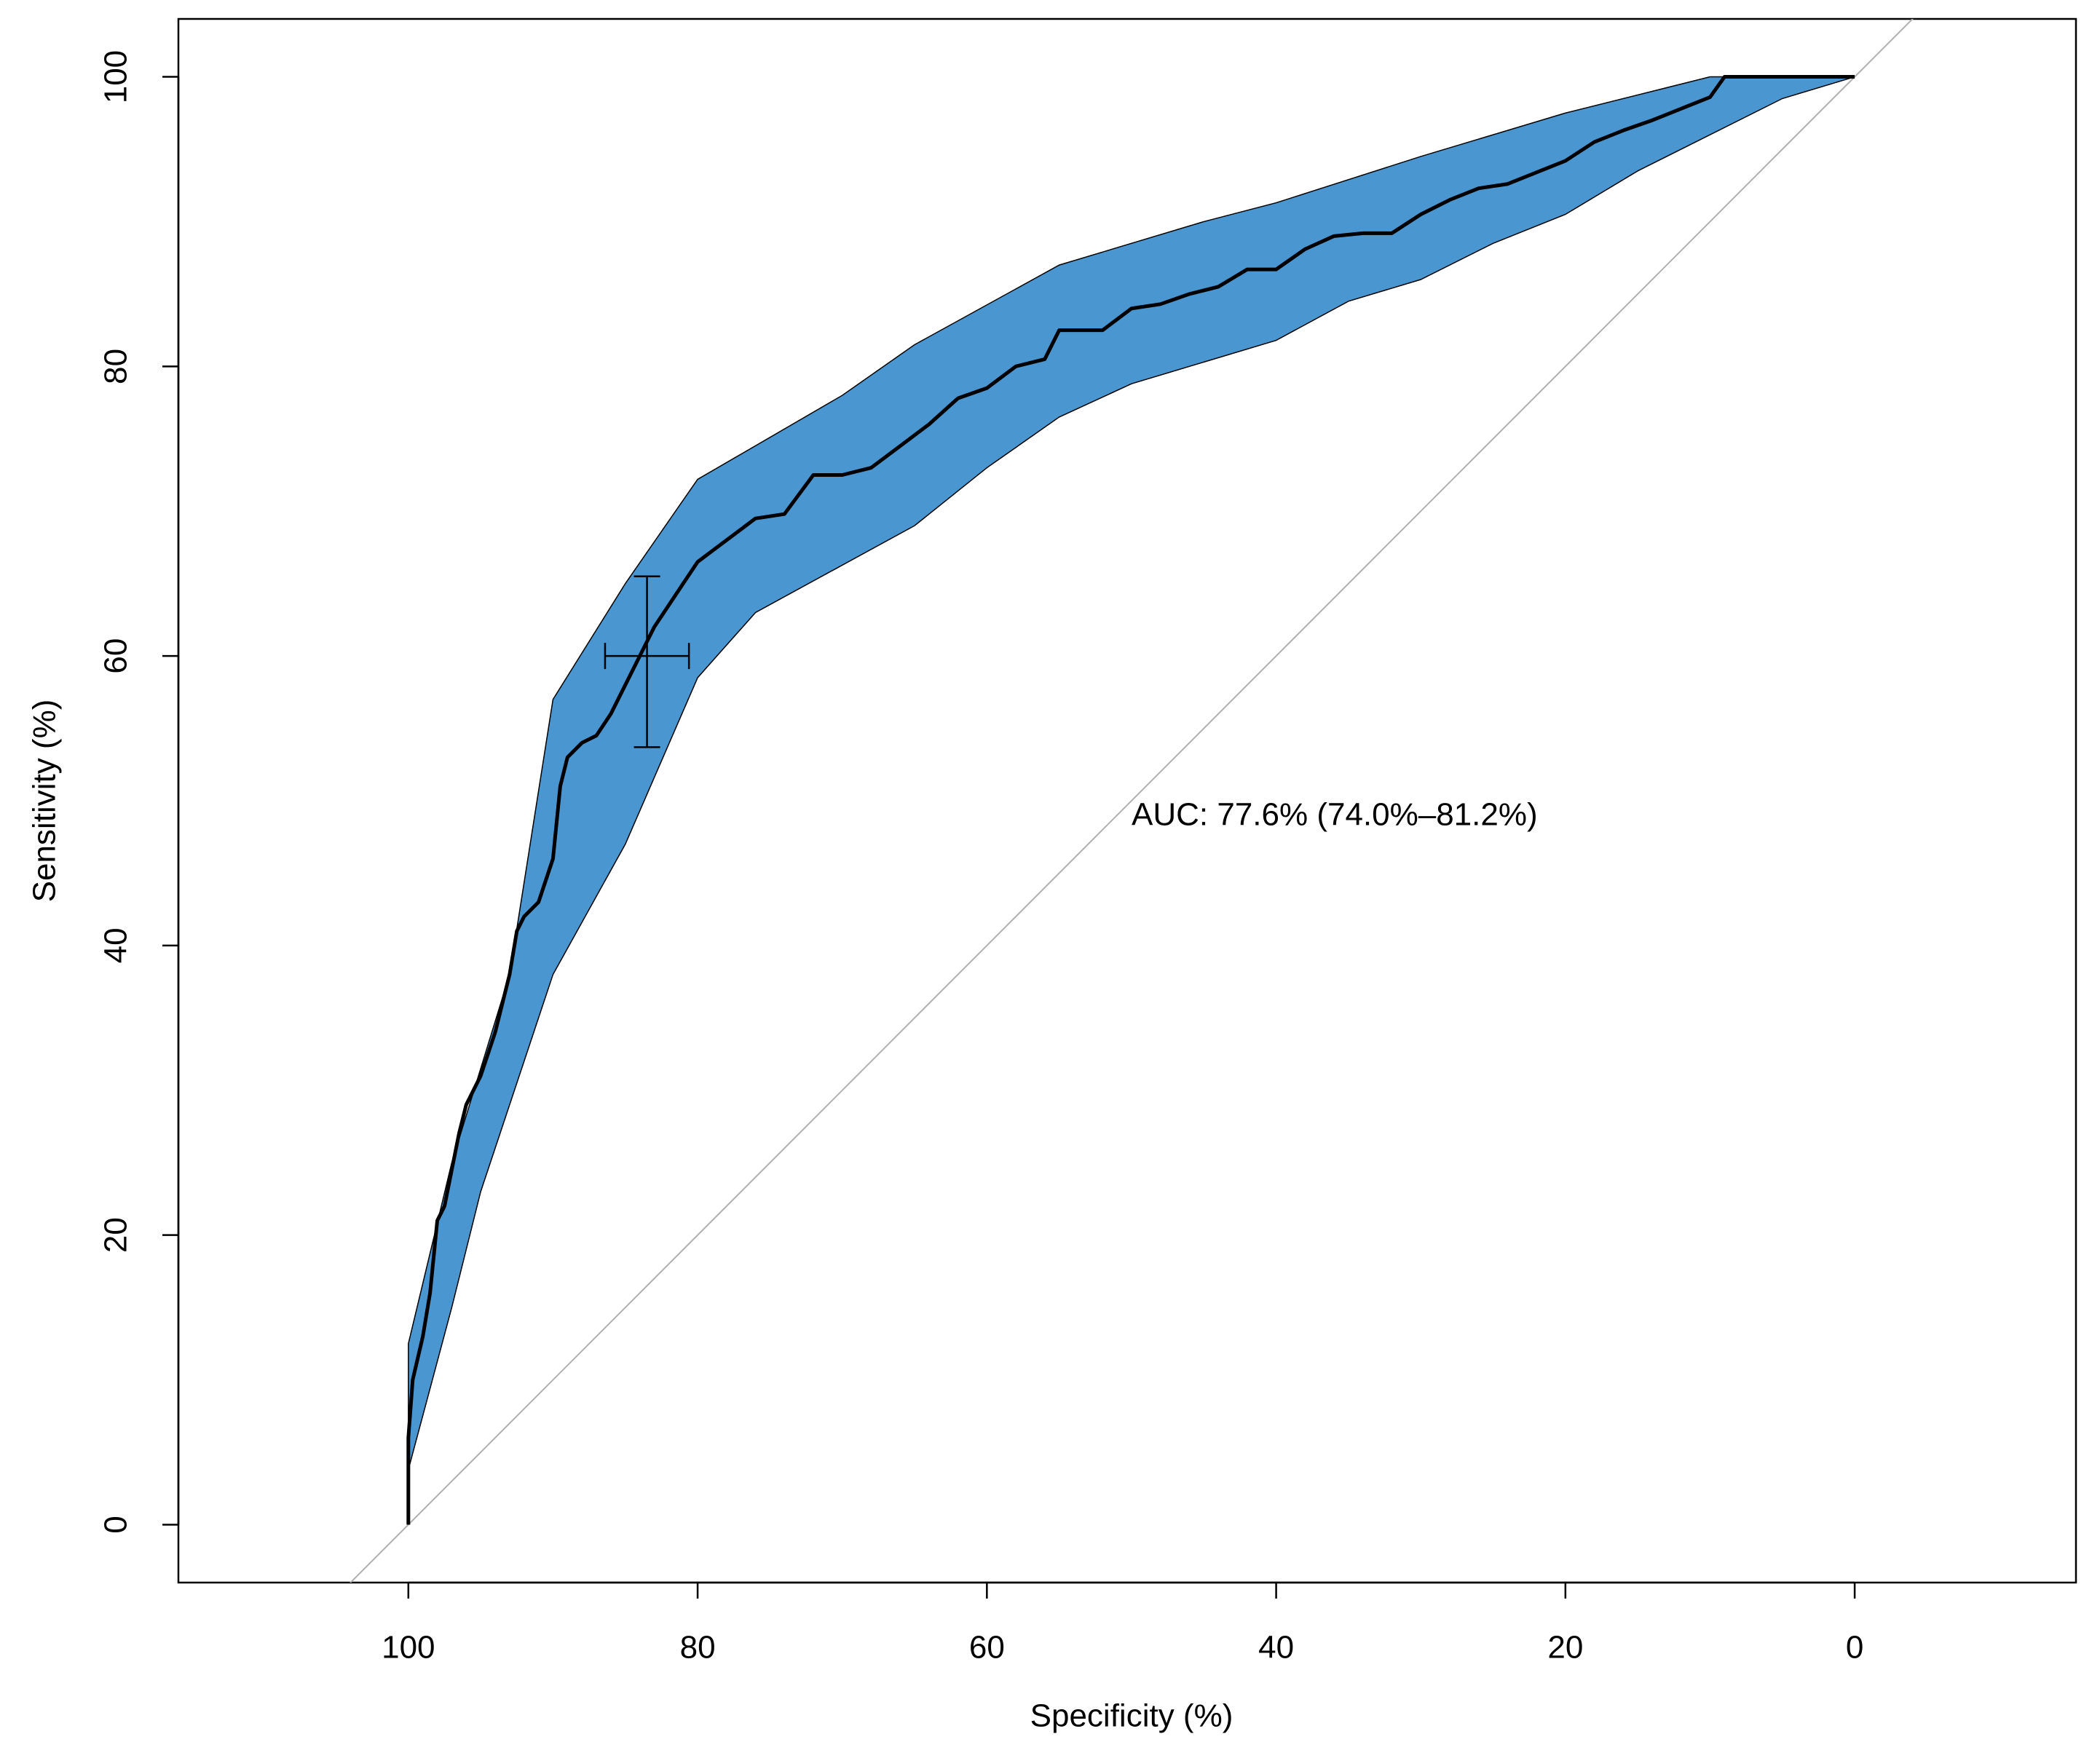 The height and width of the screenshot is (1758, 2100). Describe the element at coordinates (116, 366) in the screenshot. I see `y-tick-label: 80` at that location.